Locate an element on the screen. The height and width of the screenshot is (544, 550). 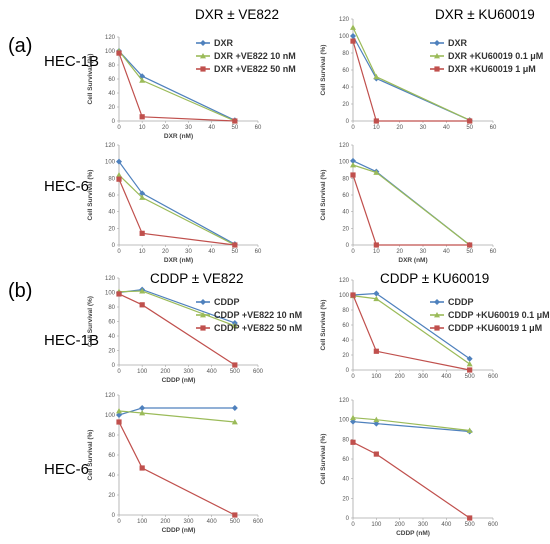
legend-entry: DXR +KU60019 1 μM is located at coordinates (492, 69).